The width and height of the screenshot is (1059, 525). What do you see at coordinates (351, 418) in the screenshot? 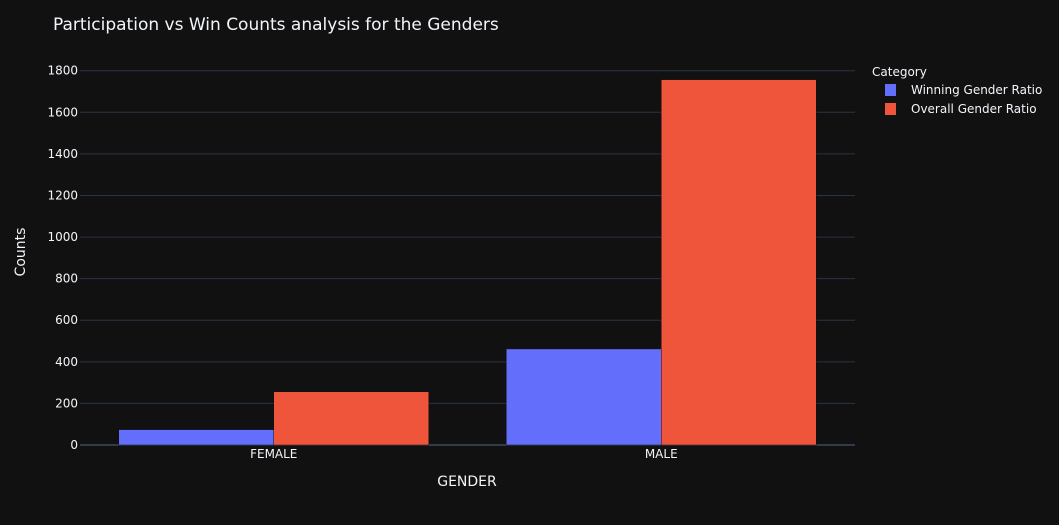
I see `bar-female-overall-gender-ratio` at bounding box center [351, 418].